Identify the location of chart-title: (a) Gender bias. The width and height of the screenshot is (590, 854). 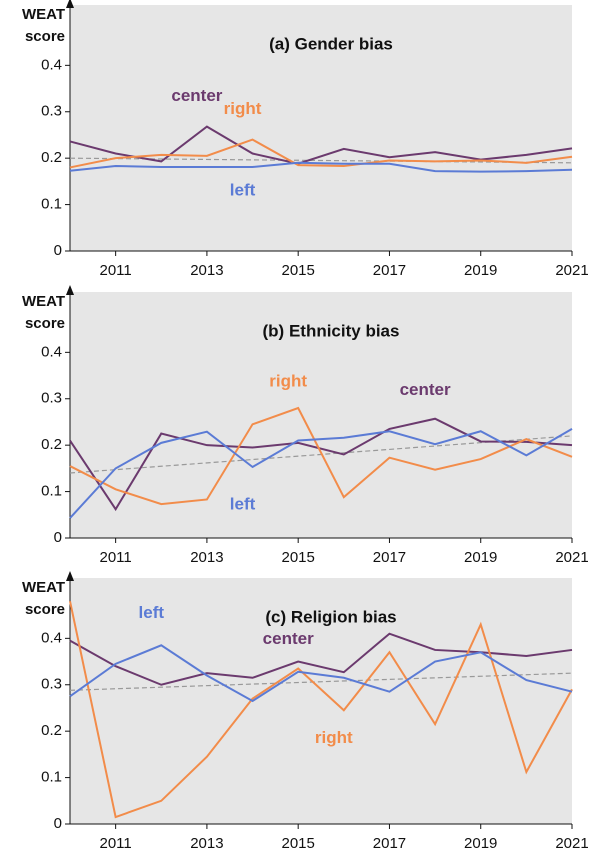
(331, 43).